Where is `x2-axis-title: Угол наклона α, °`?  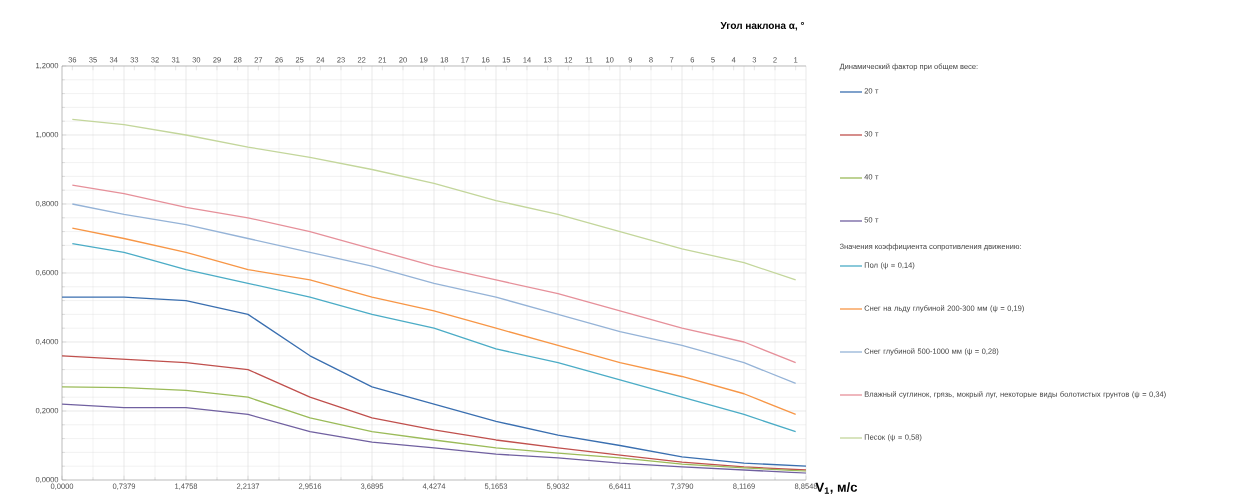
x2-axis-title: Угол наклона α, ° is located at coordinates (762, 26).